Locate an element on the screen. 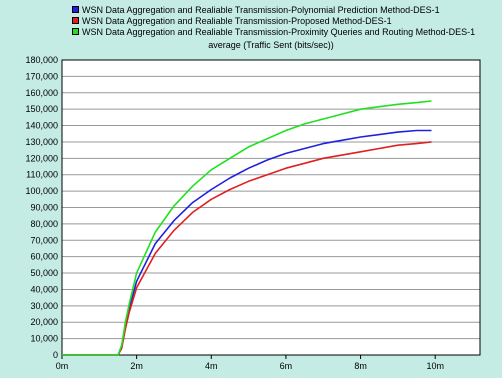 The image size is (502, 378). y-tick-label: 80,000 is located at coordinates (44, 224).